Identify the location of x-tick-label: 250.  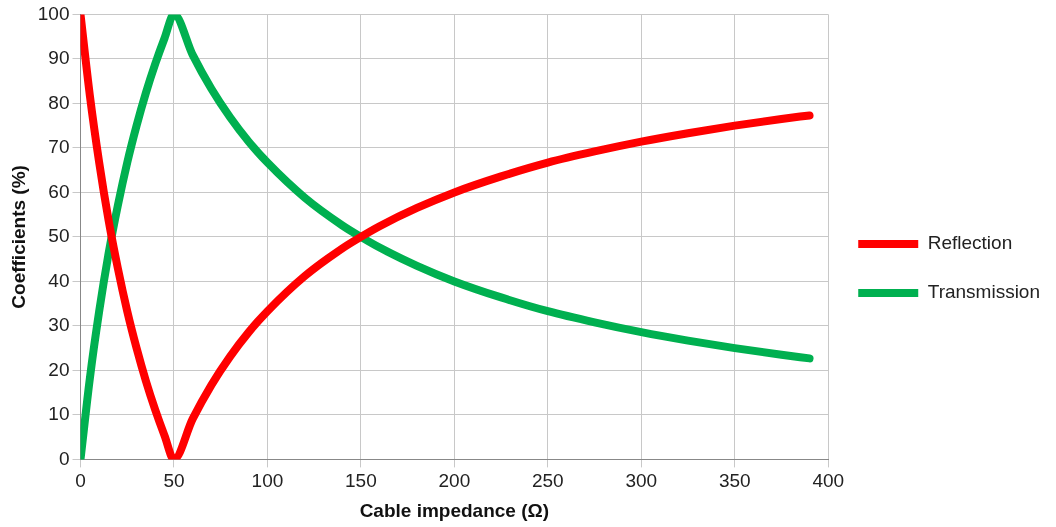
(547, 481).